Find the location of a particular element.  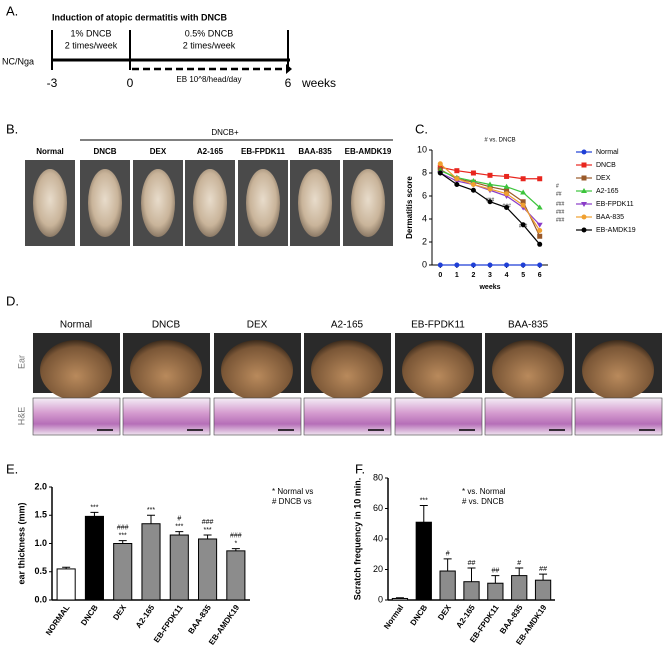

panel-label: D. is located at coordinates (12, 300).